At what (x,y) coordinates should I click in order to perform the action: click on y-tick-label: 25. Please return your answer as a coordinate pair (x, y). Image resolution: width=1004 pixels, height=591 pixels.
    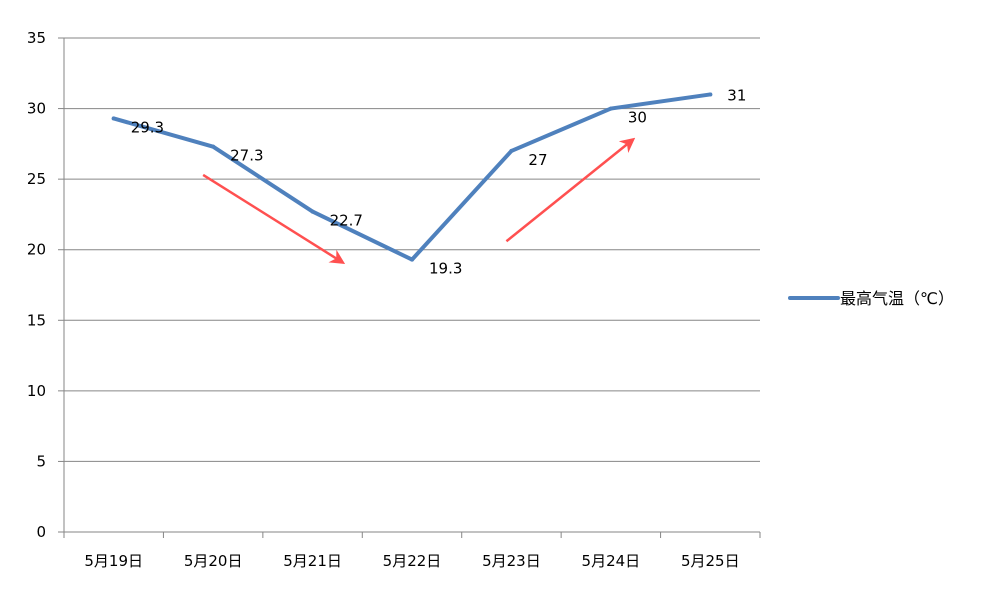
    Looking at the image, I should click on (36, 179).